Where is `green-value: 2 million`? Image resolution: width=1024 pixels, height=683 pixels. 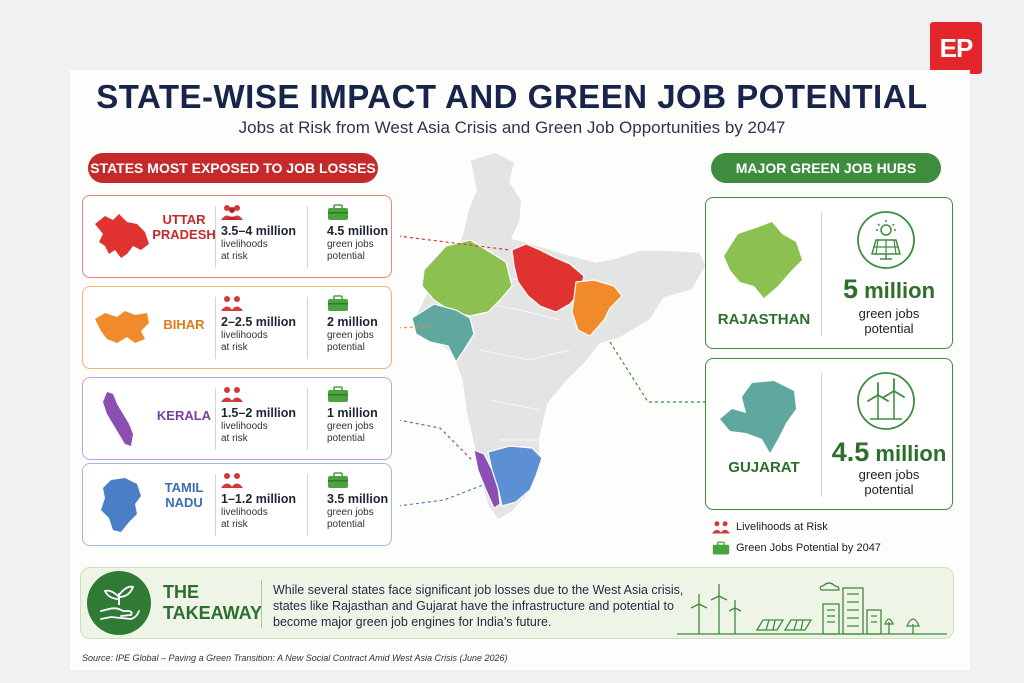 green-value: 2 million is located at coordinates (352, 322).